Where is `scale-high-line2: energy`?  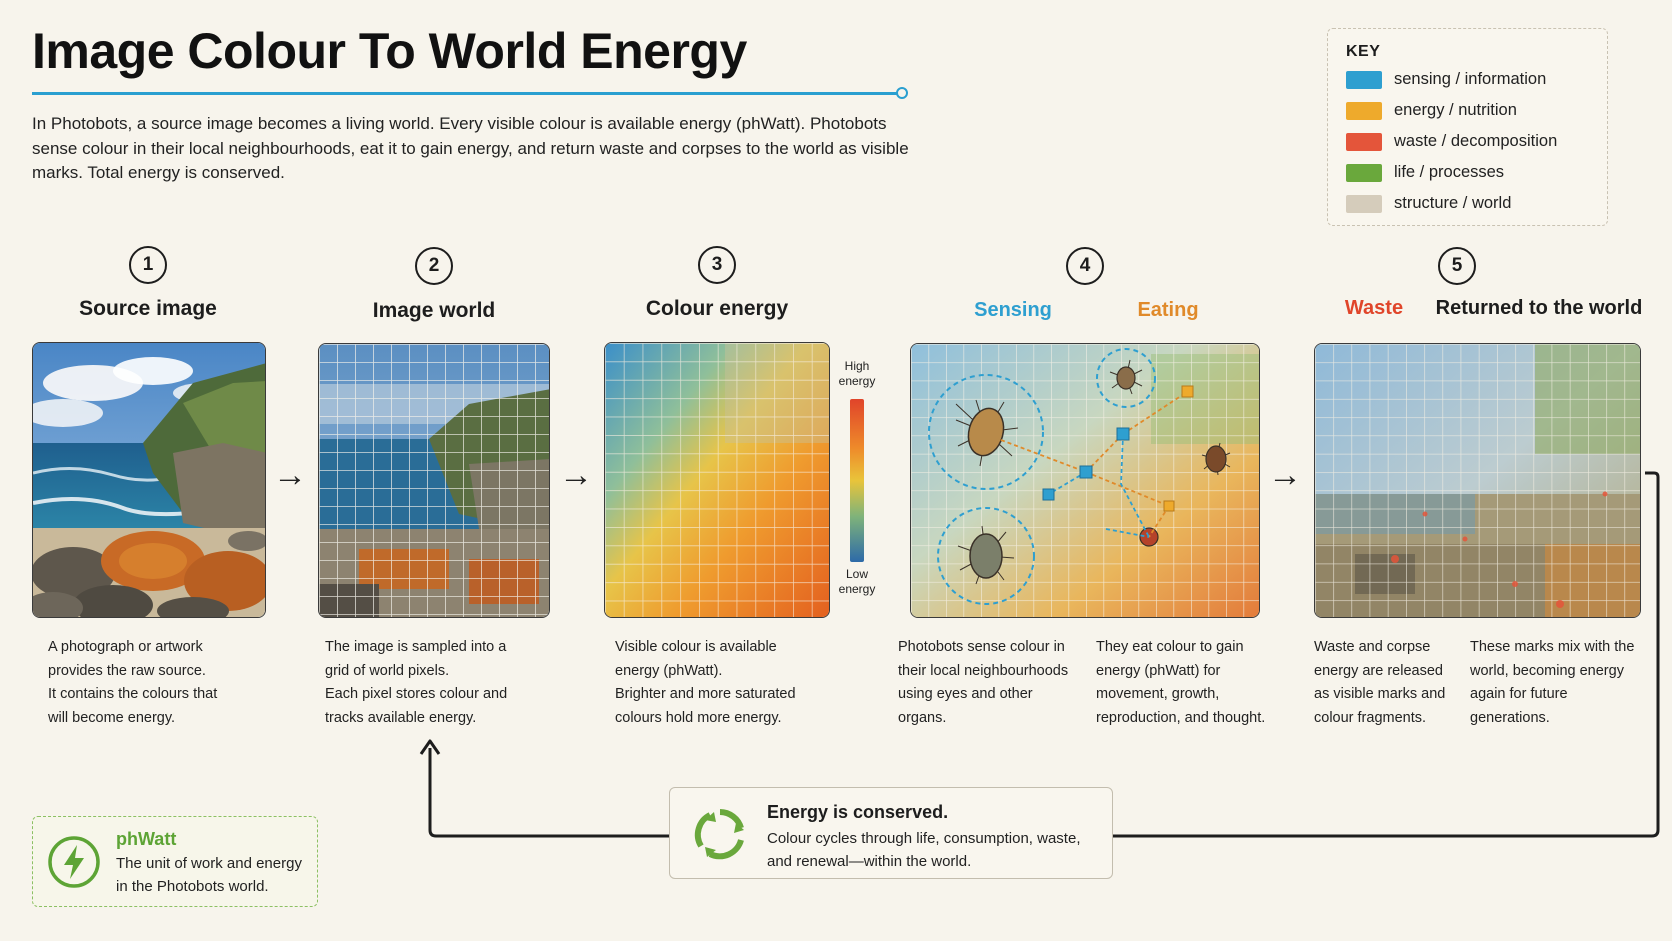
scale-high-line2: energy is located at coordinates (857, 381).